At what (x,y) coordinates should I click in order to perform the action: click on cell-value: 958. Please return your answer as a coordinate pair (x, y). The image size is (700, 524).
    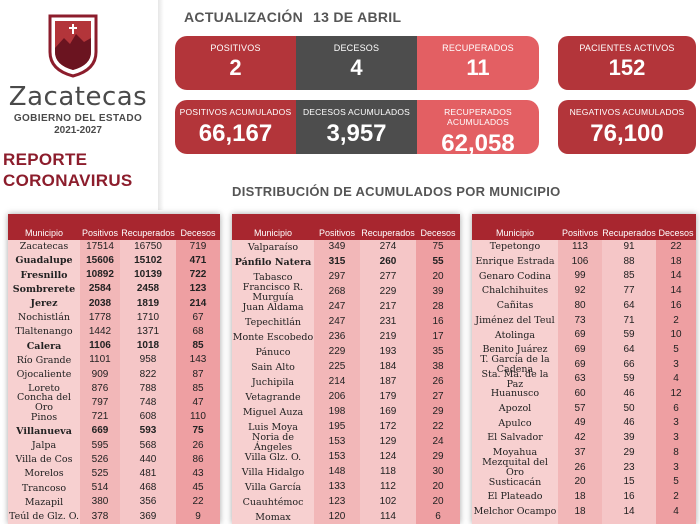
    Looking at the image, I should click on (148, 360).